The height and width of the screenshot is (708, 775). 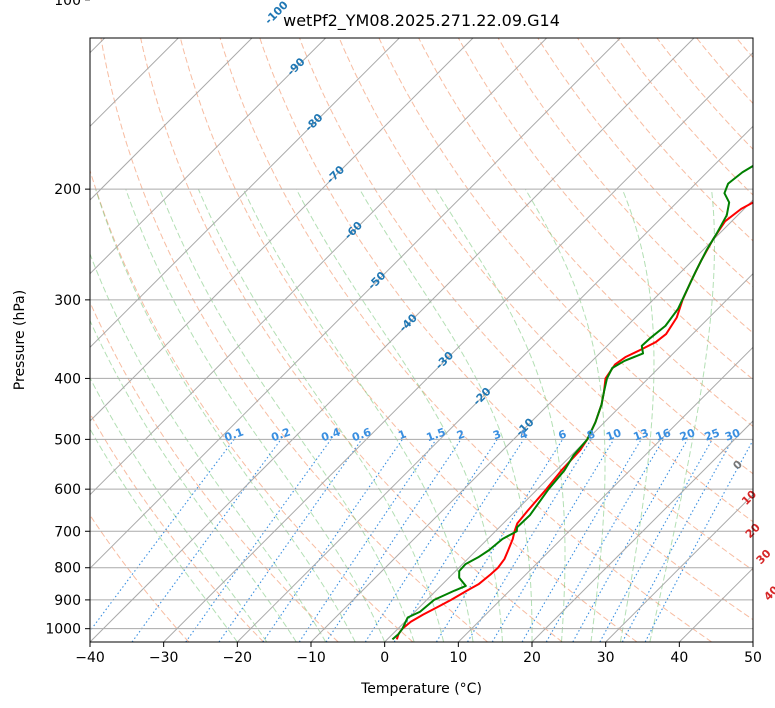 What do you see at coordinates (67, 569) in the screenshot?
I see `y-tick-label: 800` at bounding box center [67, 569].